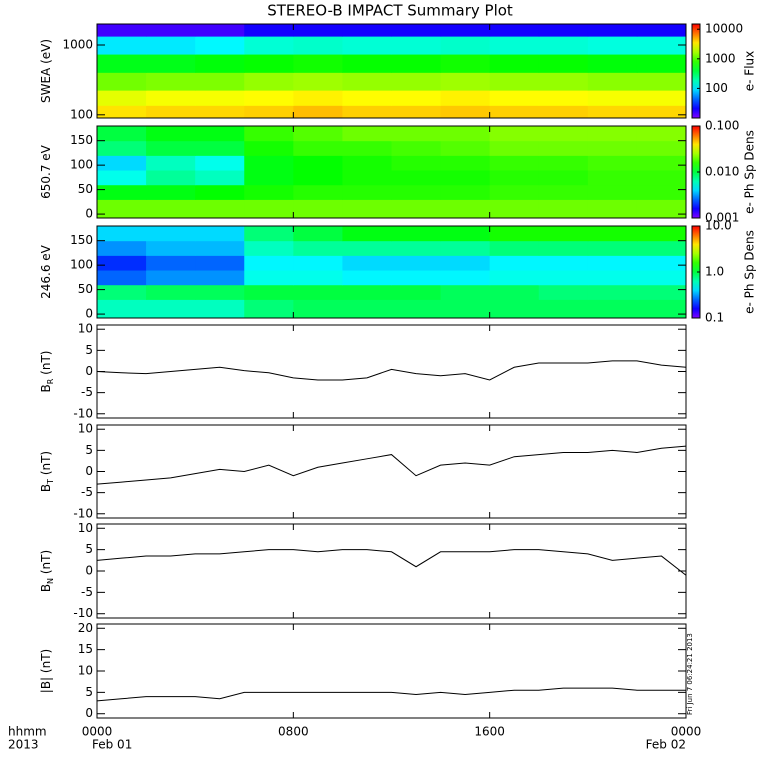 The image size is (780, 780). What do you see at coordinates (750, 71) in the screenshot?
I see `colorbar-label: e- Flux` at bounding box center [750, 71].